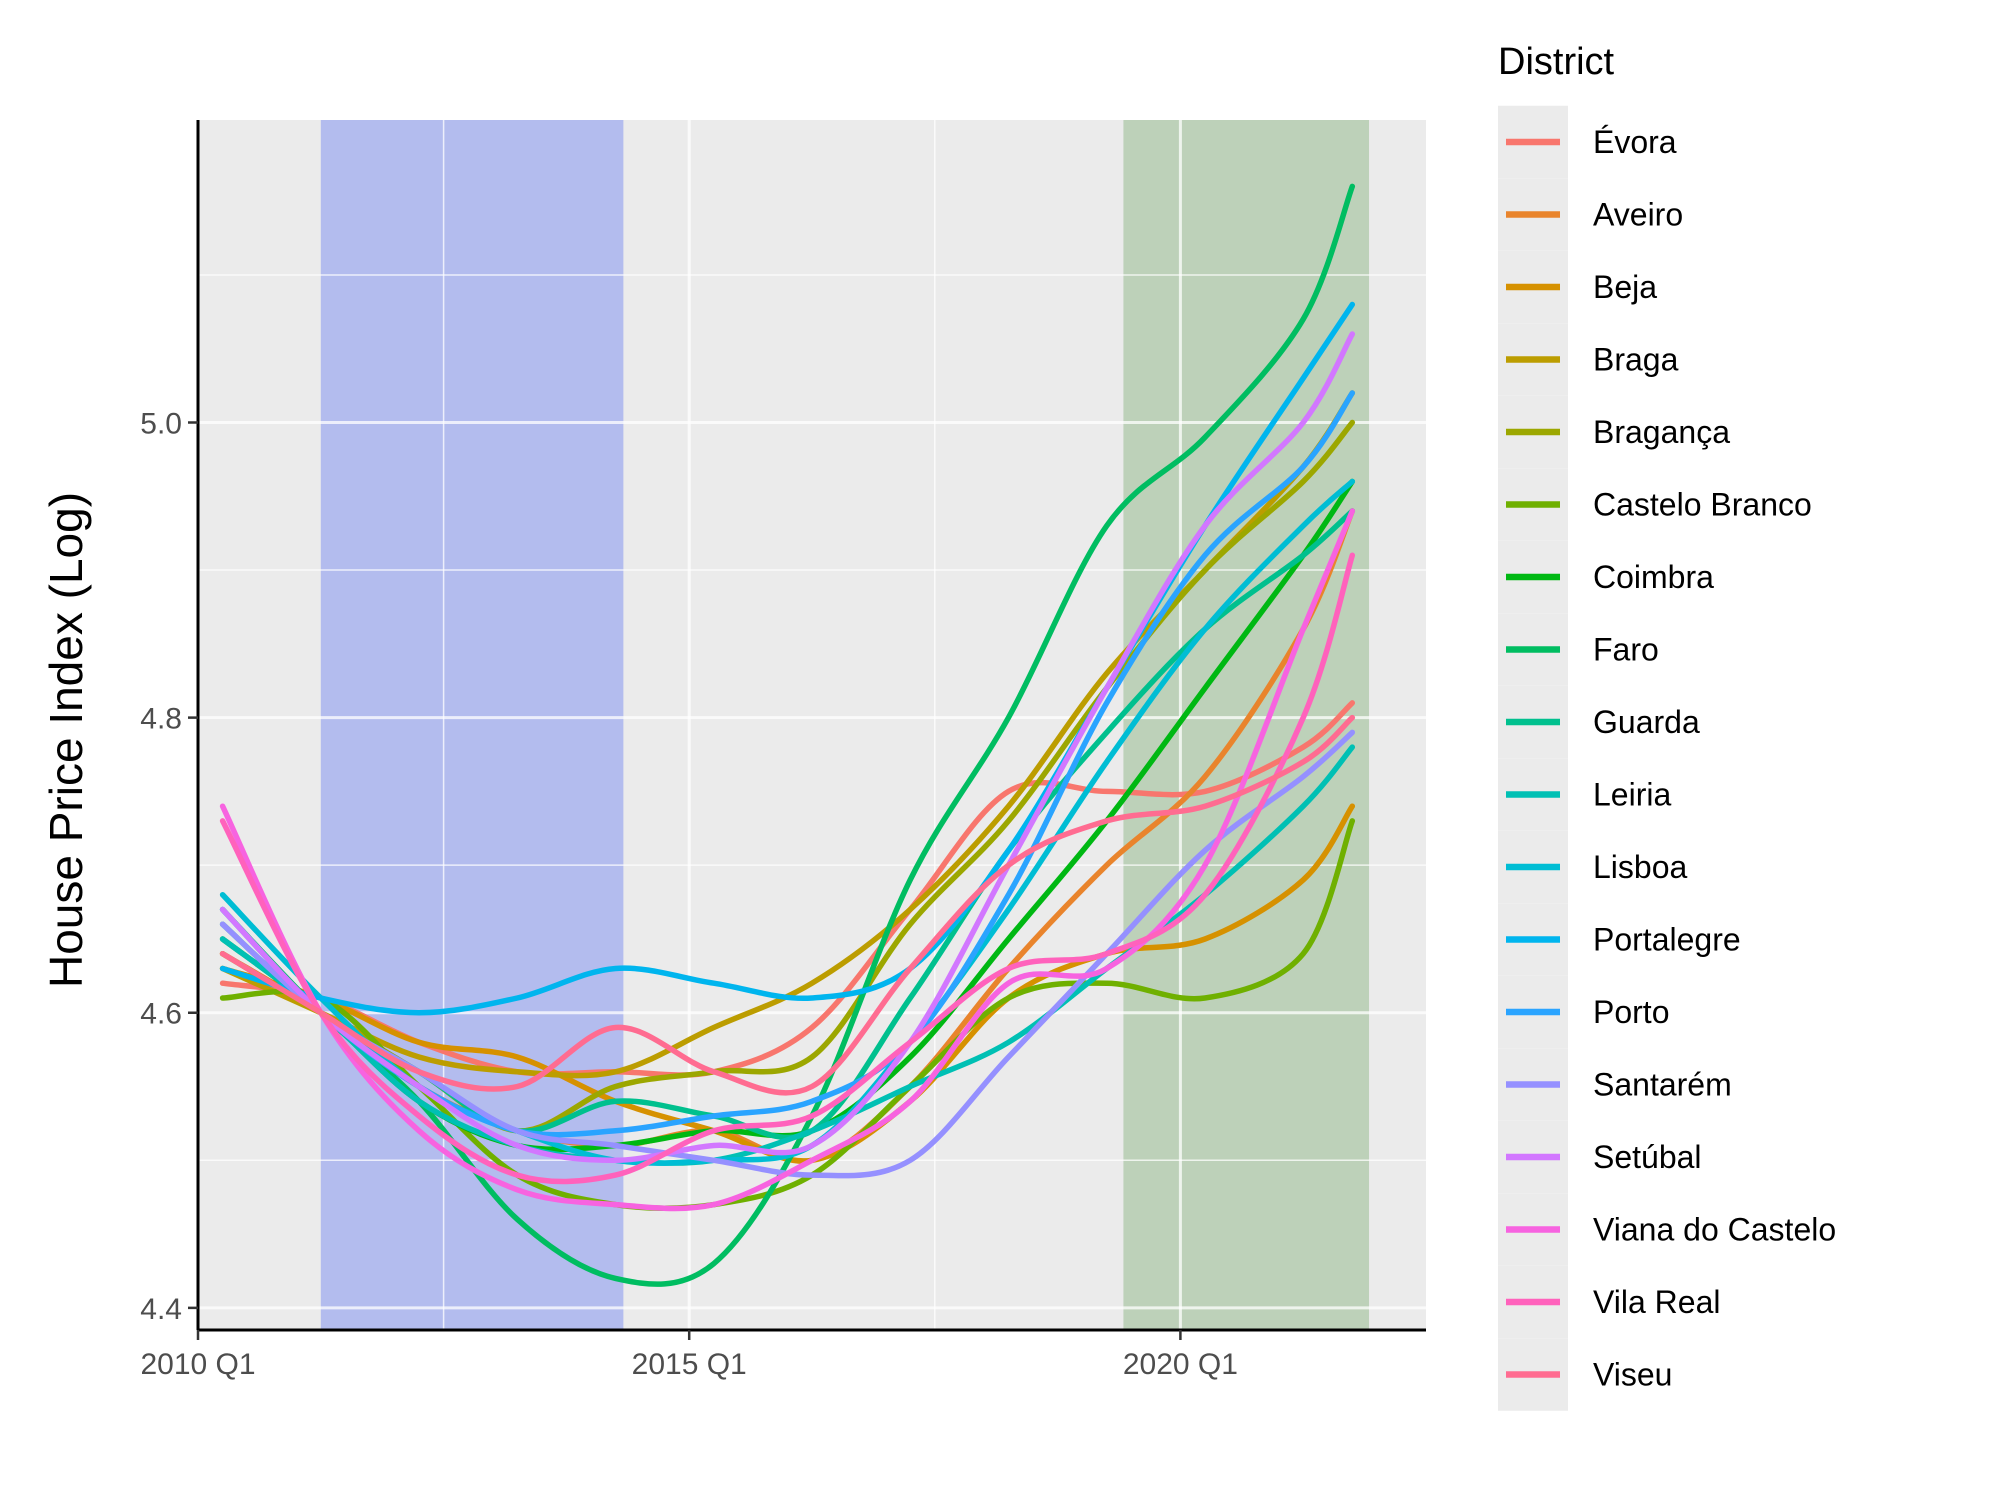  Describe the element at coordinates (161, 1309) in the screenshot. I see `y-tick-label: 4.4` at that location.